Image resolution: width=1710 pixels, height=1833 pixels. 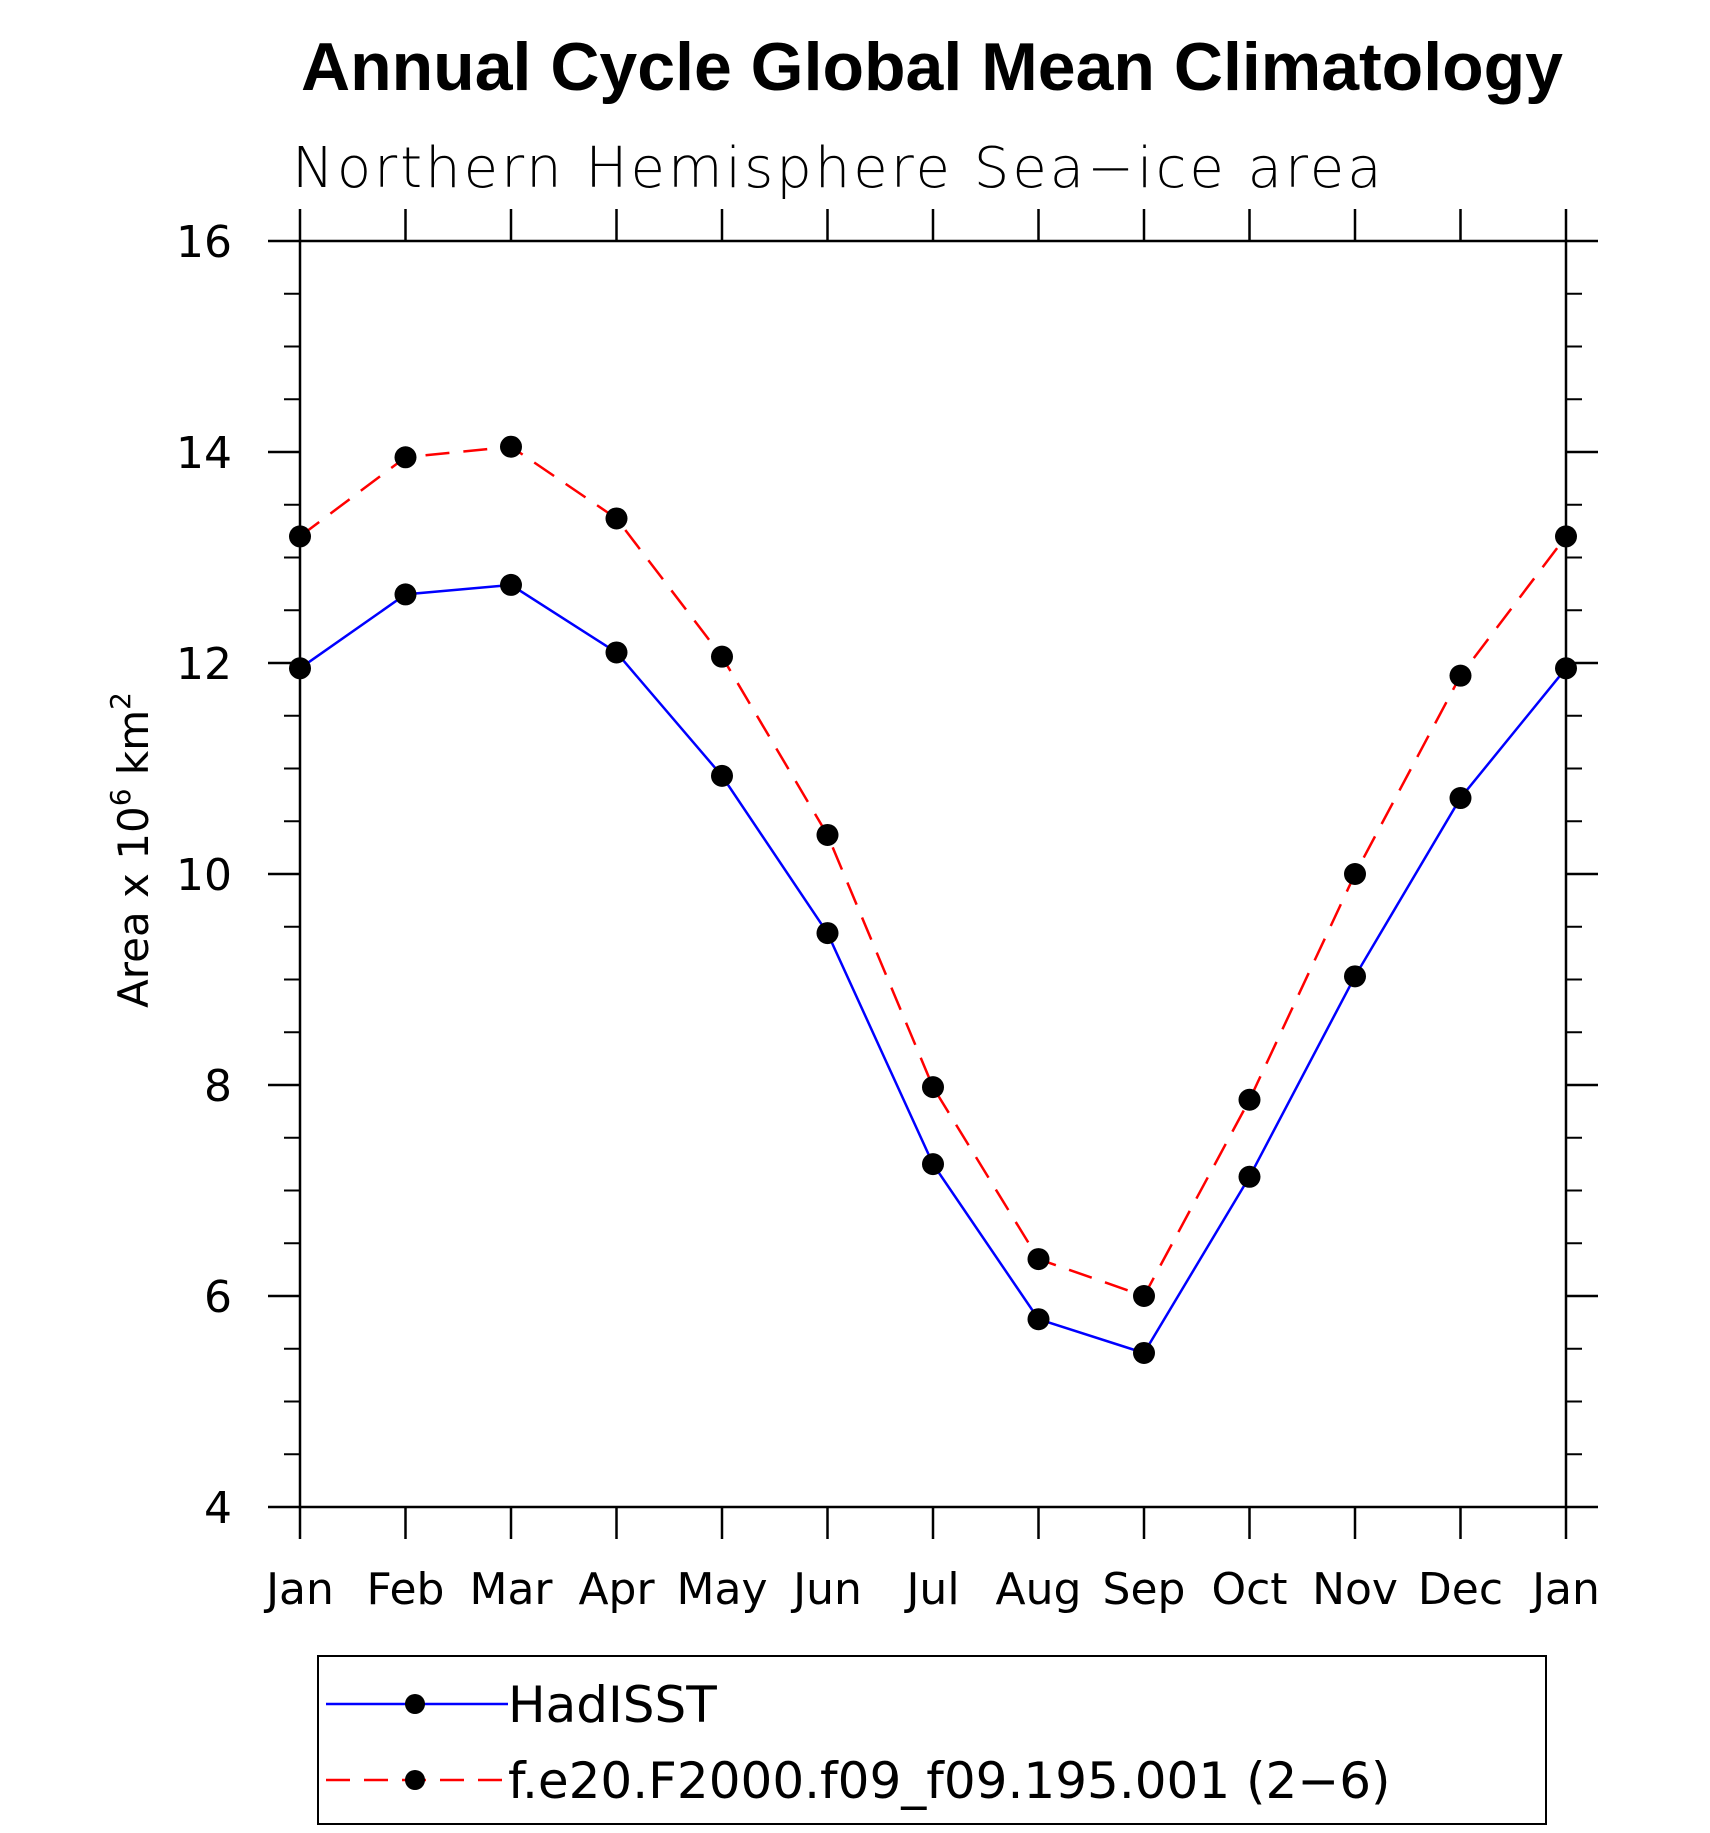 I want to click on legend-label-hadisst: HadISST, so click(x=612, y=1705).